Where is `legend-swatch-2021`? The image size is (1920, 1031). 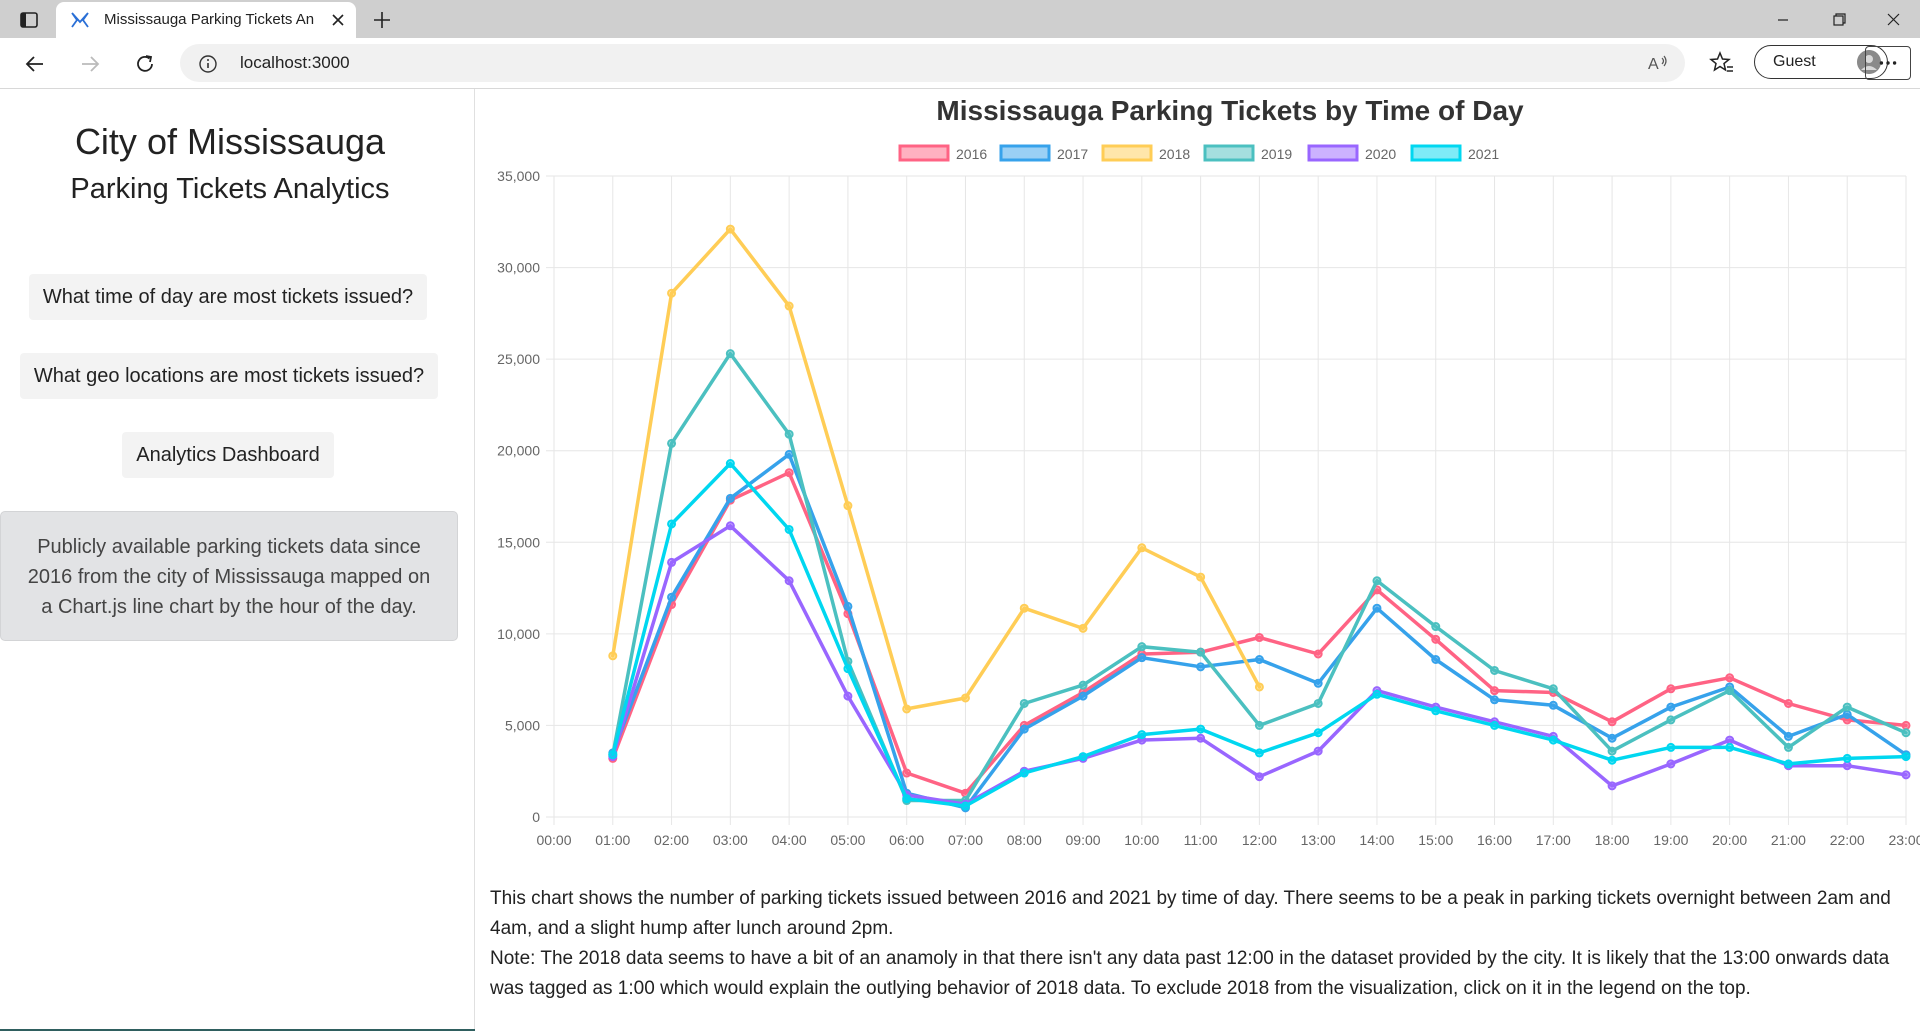 legend-swatch-2021 is located at coordinates (1436, 153).